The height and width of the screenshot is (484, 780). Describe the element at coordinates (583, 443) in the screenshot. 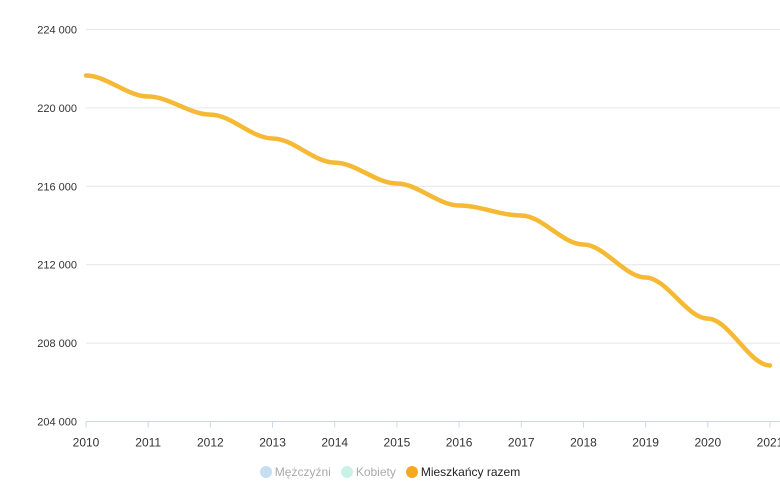

I see `x-tick-label: 2018` at that location.